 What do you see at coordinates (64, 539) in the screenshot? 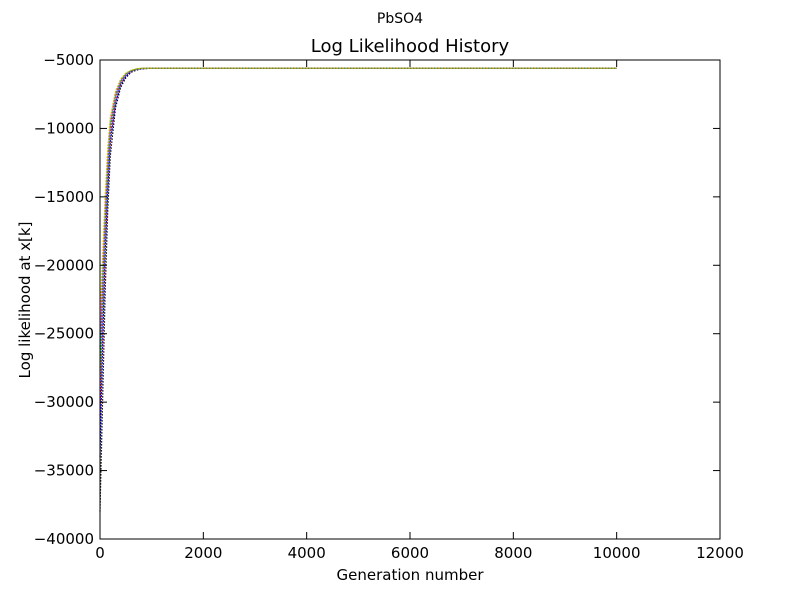
I see `y-tick-label: −40000` at bounding box center [64, 539].